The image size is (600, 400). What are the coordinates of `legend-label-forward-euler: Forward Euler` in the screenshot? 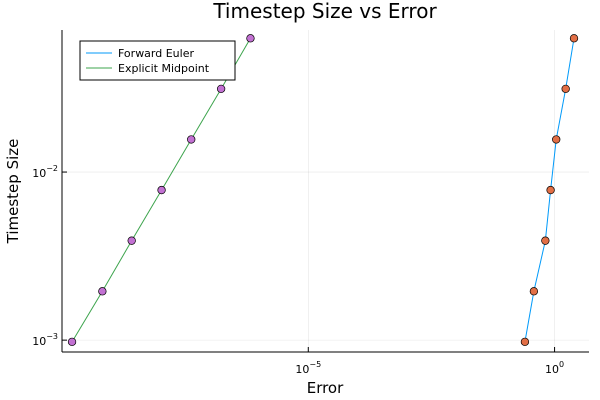 It's located at (156, 53).